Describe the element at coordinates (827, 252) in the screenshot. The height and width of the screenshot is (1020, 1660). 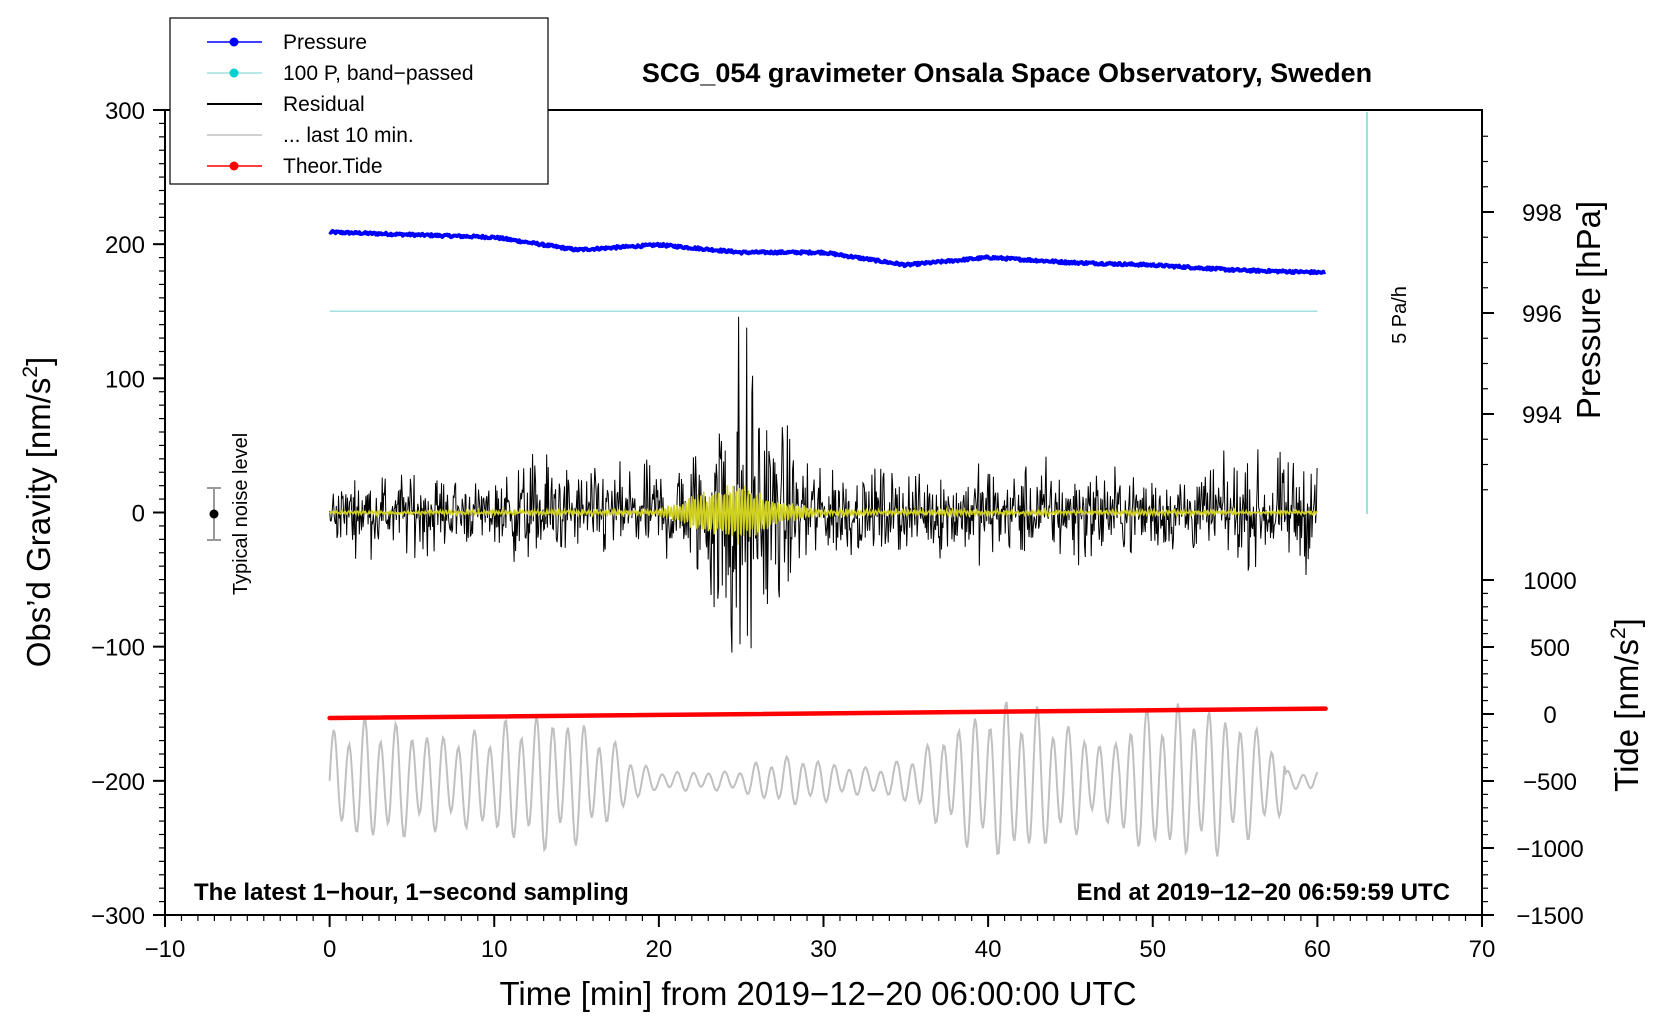
I see `series-pressure` at that location.